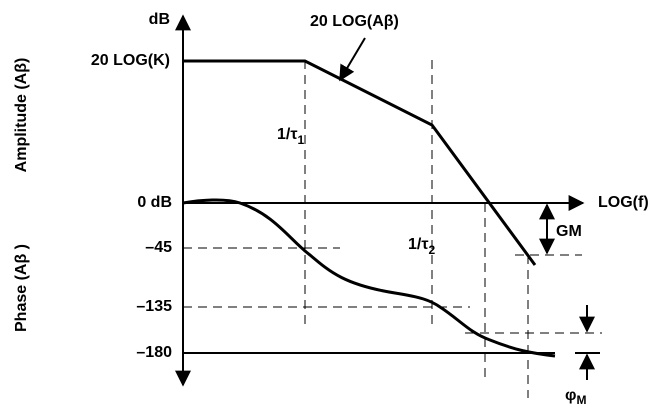 The image size is (671, 412). Describe the element at coordinates (623, 202) in the screenshot. I see `x-label: LOG(f)` at that location.